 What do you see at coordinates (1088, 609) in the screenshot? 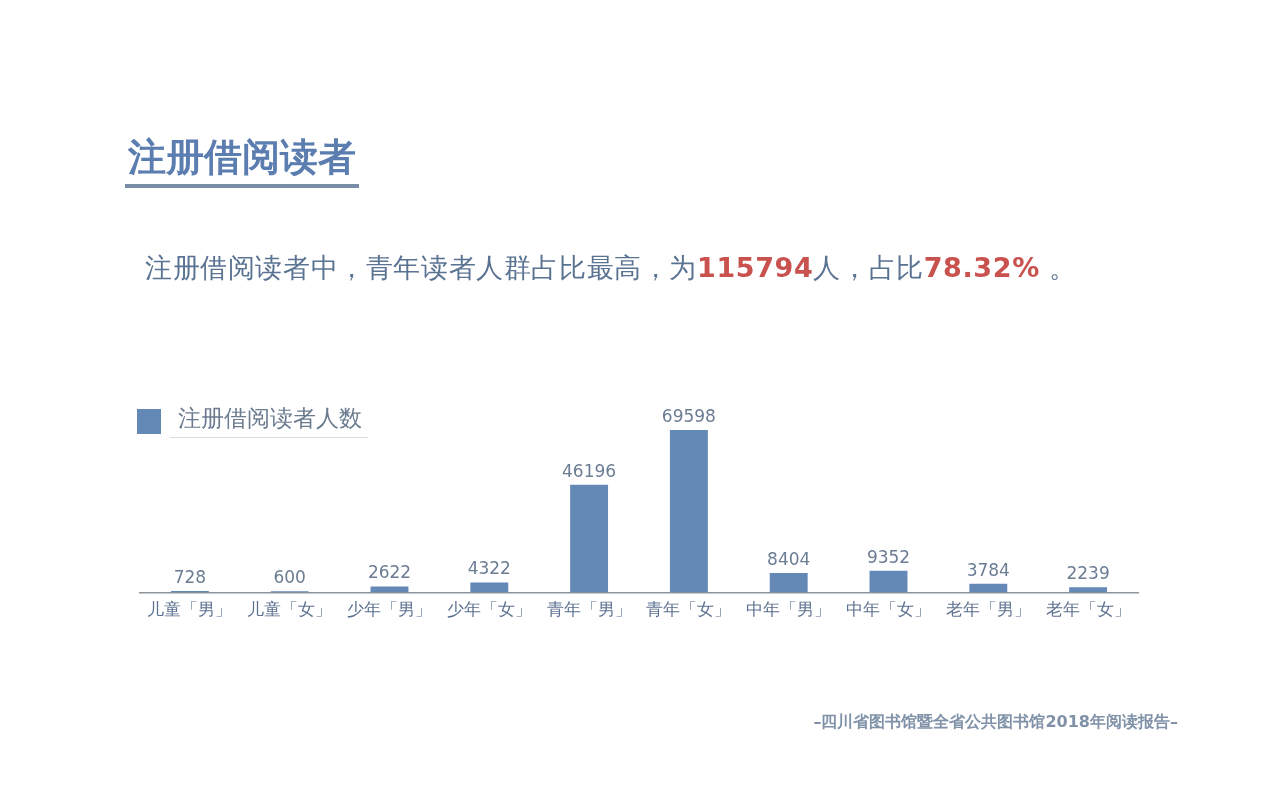
I see `x-tick-label: 老年「女」` at bounding box center [1088, 609].